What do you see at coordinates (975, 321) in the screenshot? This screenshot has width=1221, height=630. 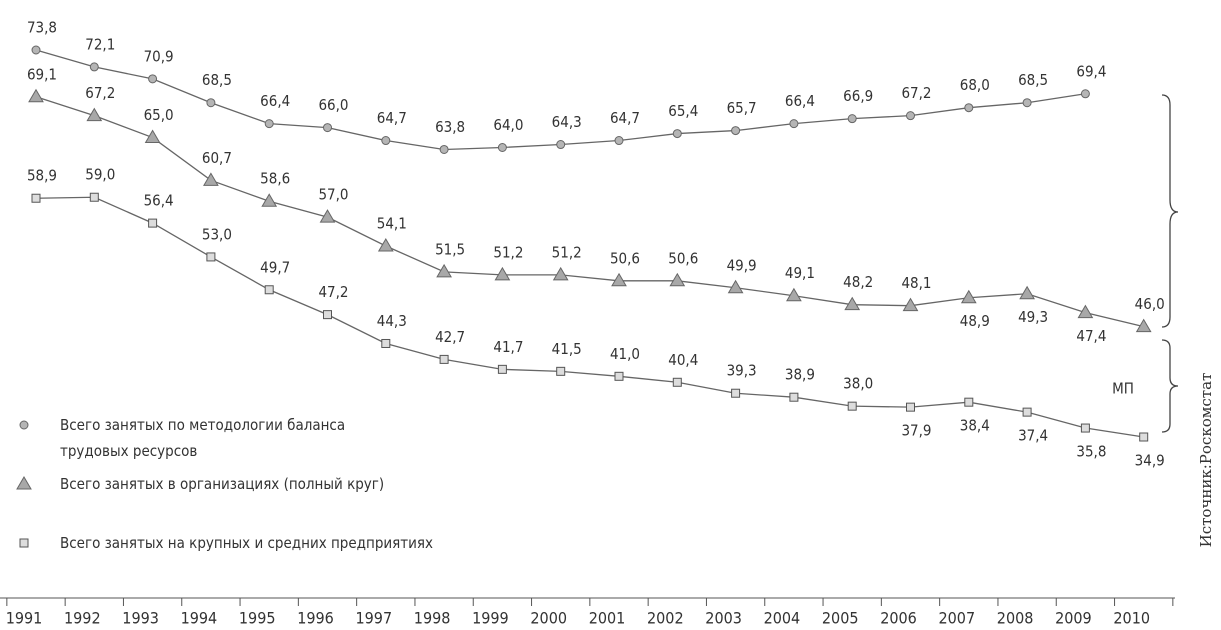 I see `value-label: 48,9` at bounding box center [975, 321].